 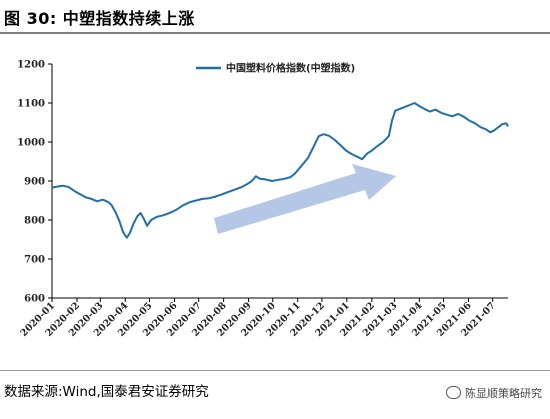 I want to click on y-tick-label: 800, so click(x=34, y=221).